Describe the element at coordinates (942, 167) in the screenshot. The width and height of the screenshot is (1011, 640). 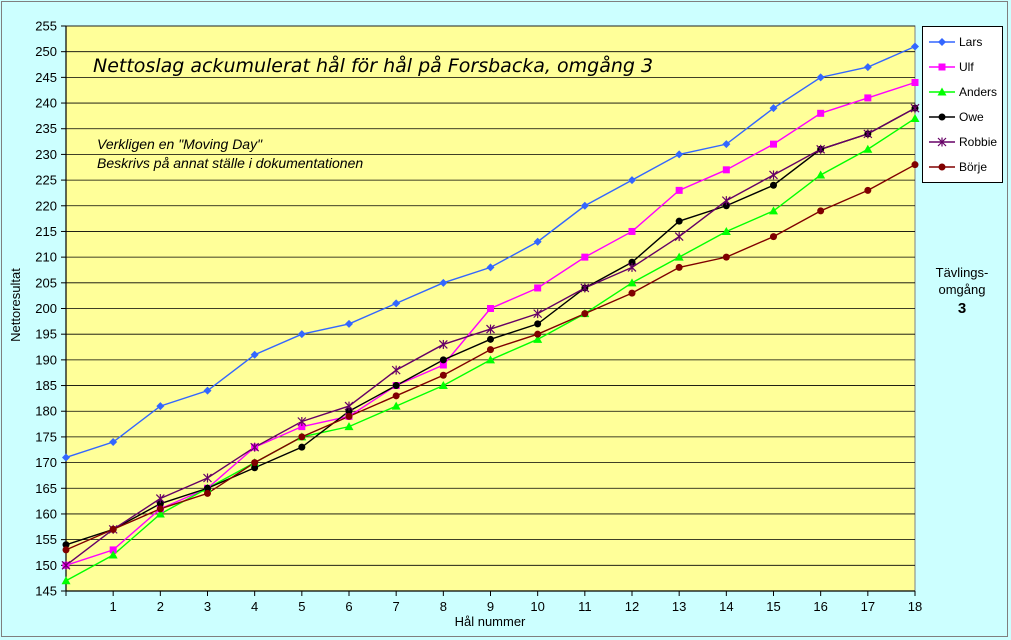
I see `legend-swatch-brje` at that location.